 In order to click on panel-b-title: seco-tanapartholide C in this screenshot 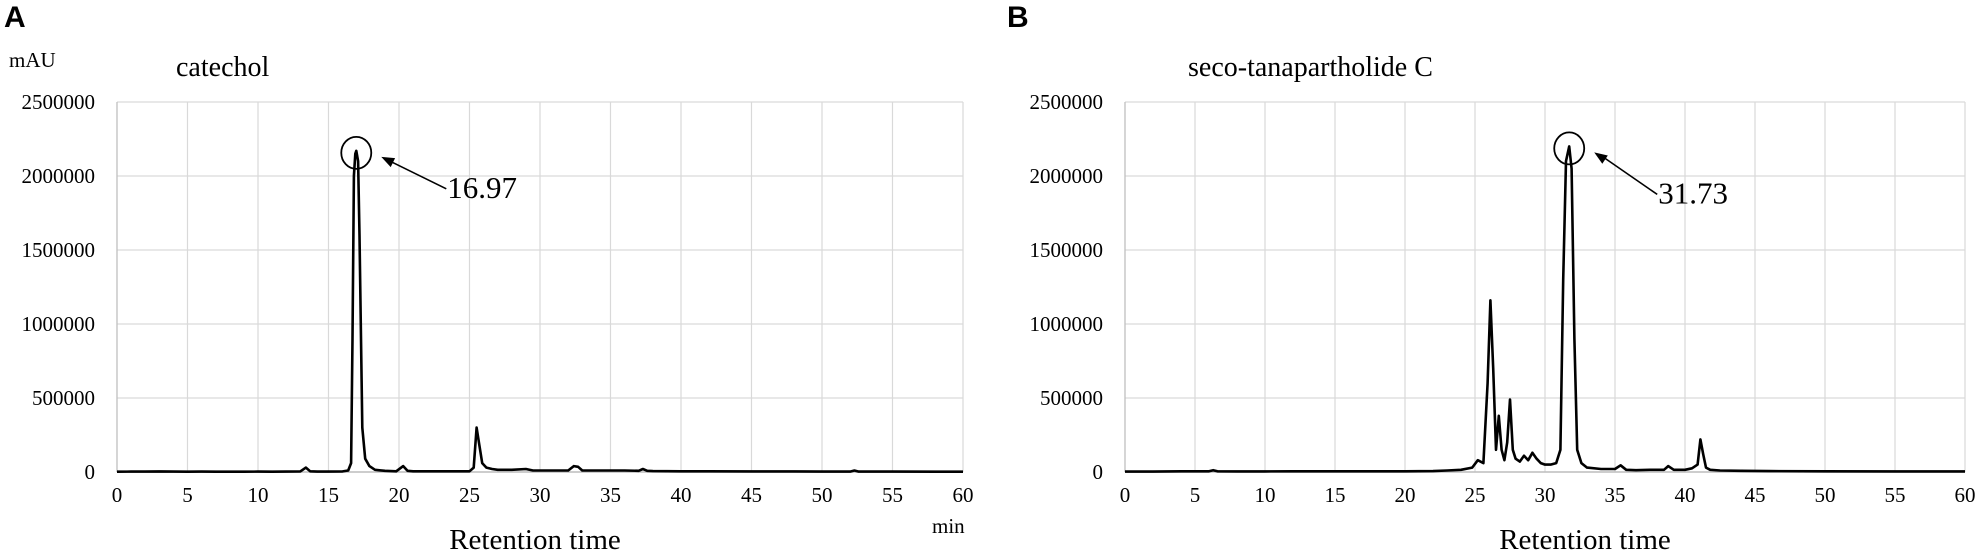, I will do `click(1310, 67)`.